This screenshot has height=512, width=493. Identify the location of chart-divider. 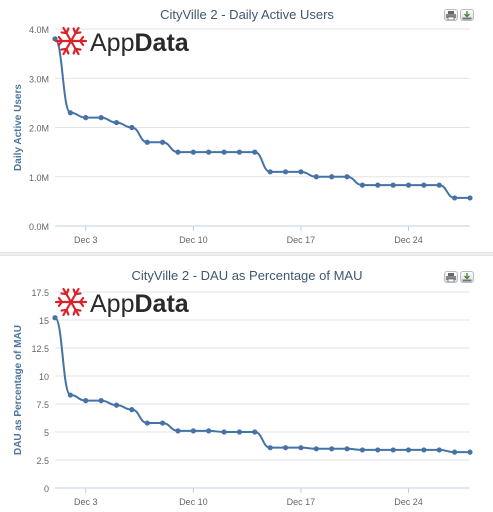
(246, 254).